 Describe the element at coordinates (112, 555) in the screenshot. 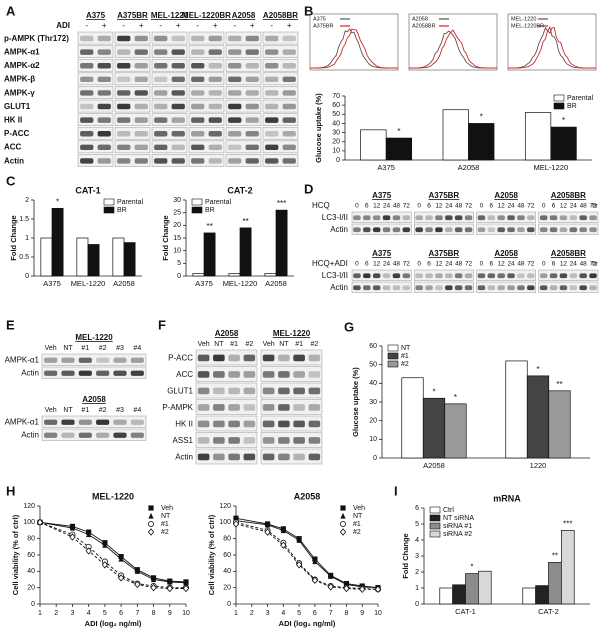

I see `series-line` at that location.